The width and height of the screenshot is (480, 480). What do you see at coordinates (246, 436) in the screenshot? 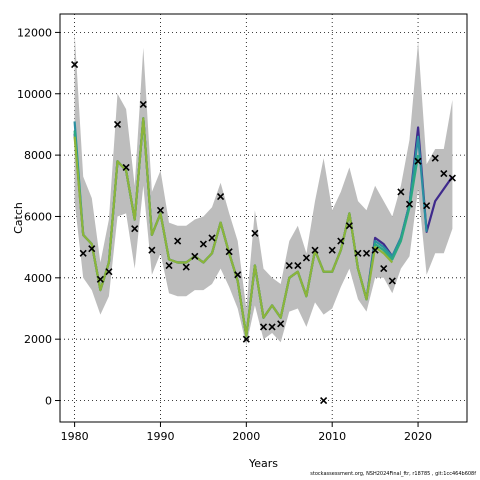
I see `x-tick-label: 2000` at bounding box center [246, 436].